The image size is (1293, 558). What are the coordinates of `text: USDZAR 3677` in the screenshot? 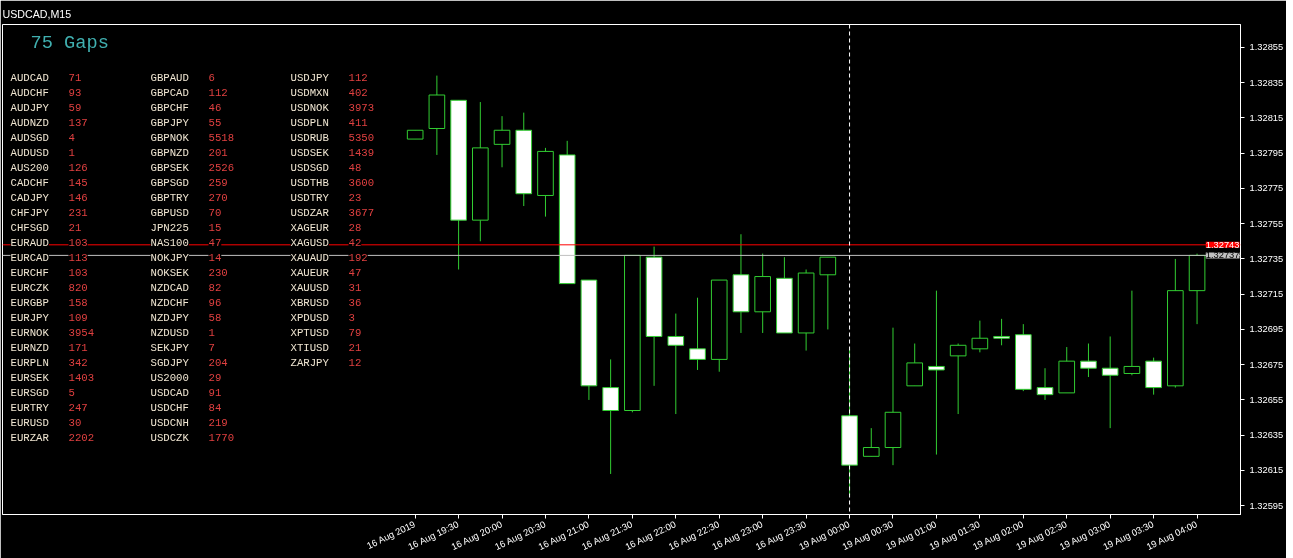 It's located at (332, 212).